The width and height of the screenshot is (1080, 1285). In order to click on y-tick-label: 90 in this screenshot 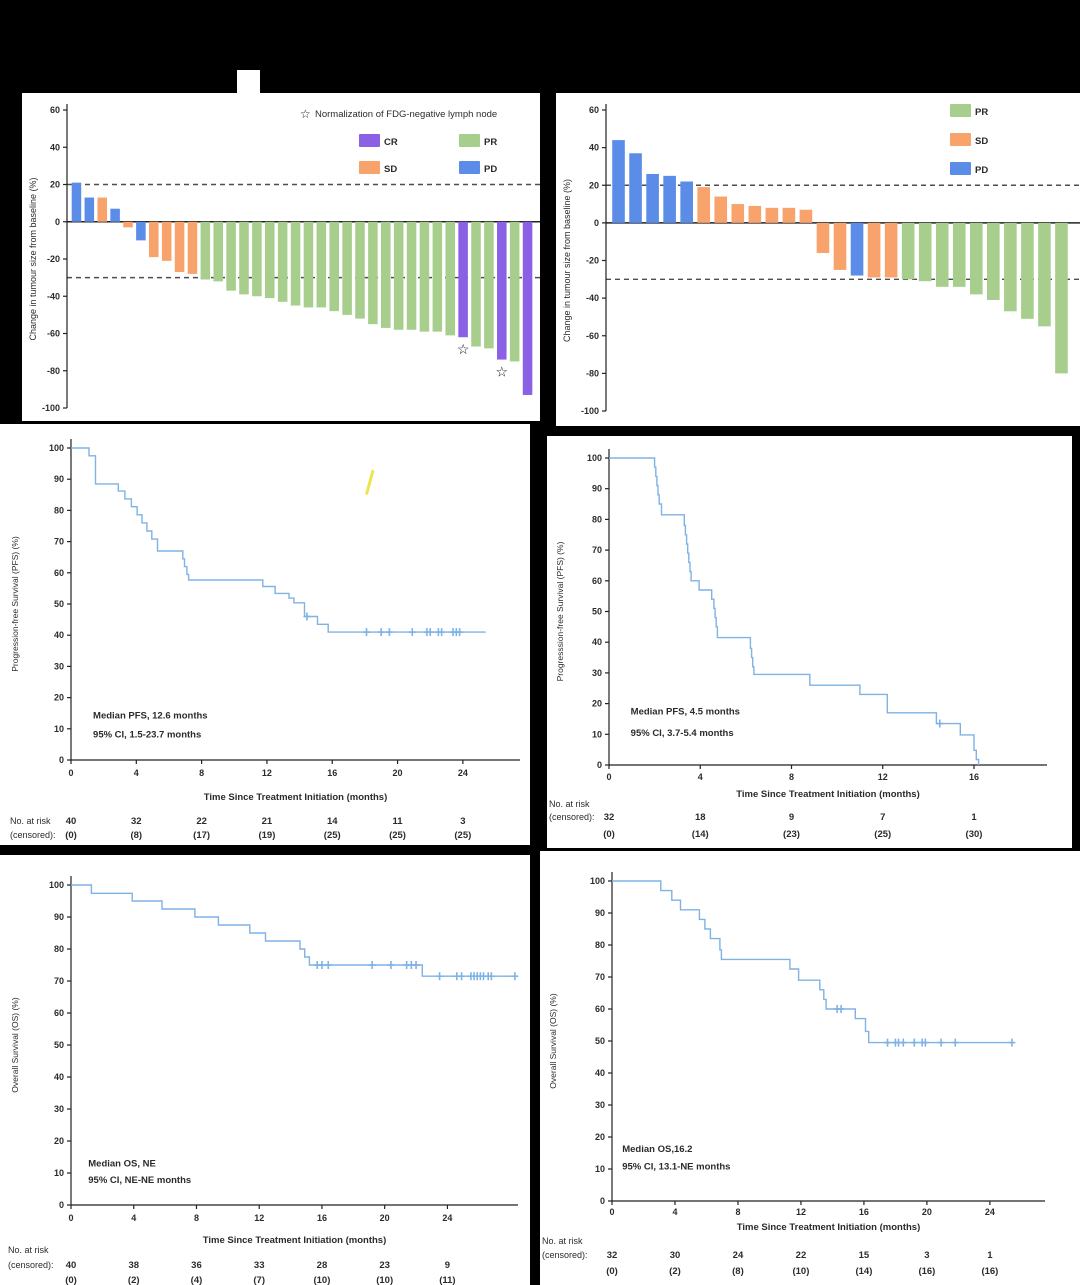, I will do `click(600, 913)`.